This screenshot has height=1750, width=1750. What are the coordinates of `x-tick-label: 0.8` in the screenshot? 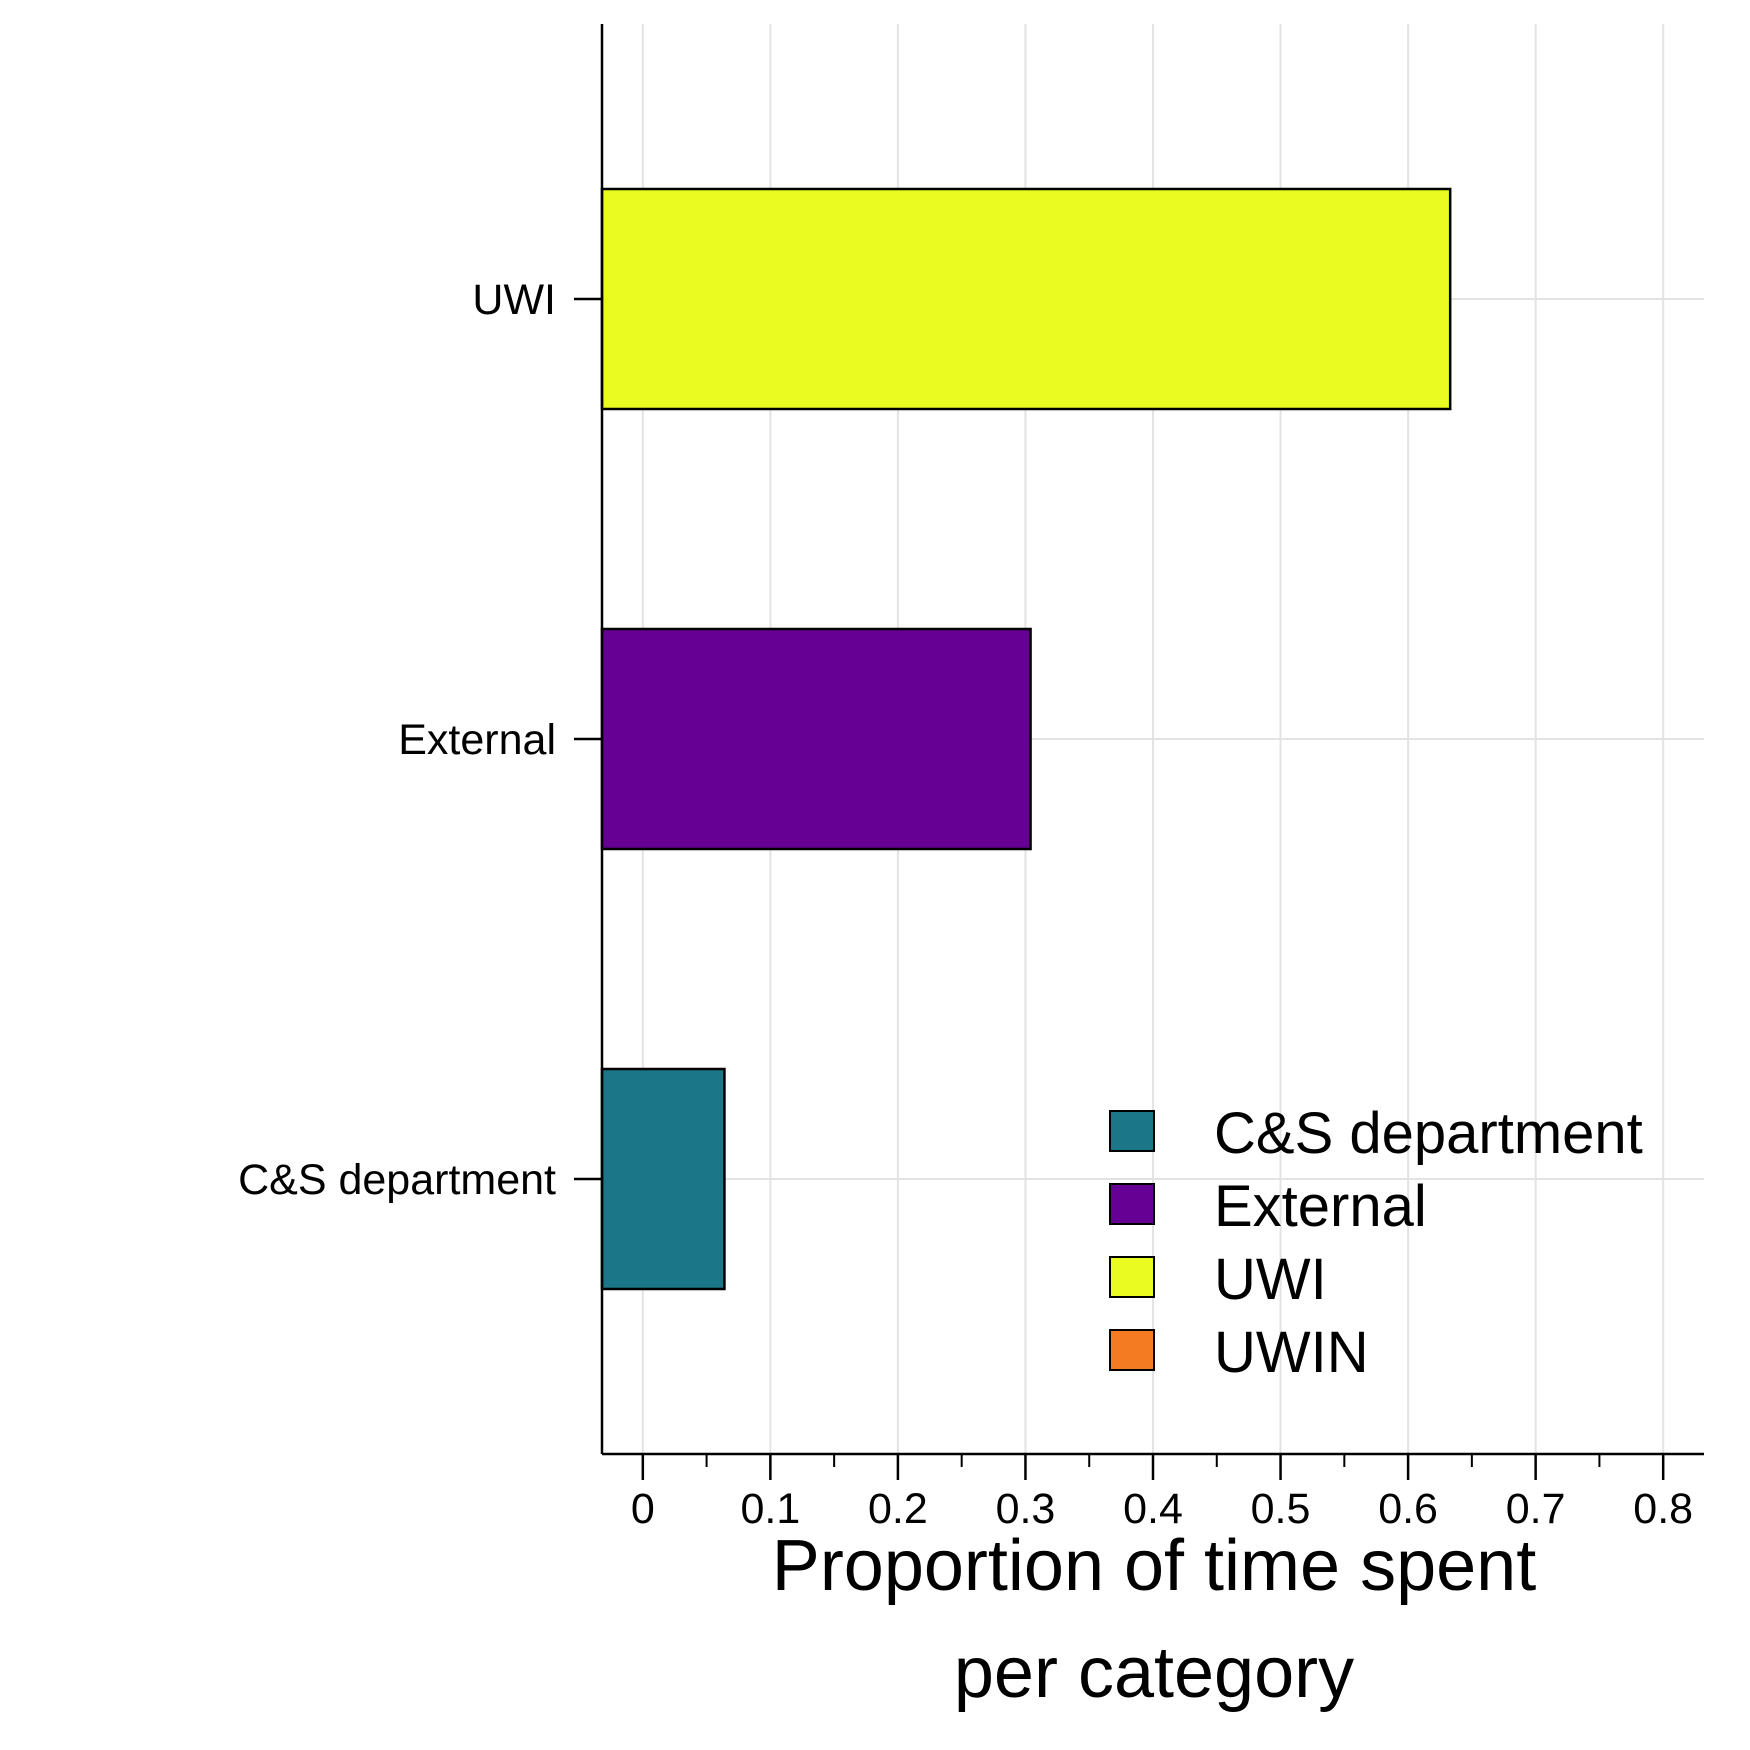 It's located at (1663, 1509).